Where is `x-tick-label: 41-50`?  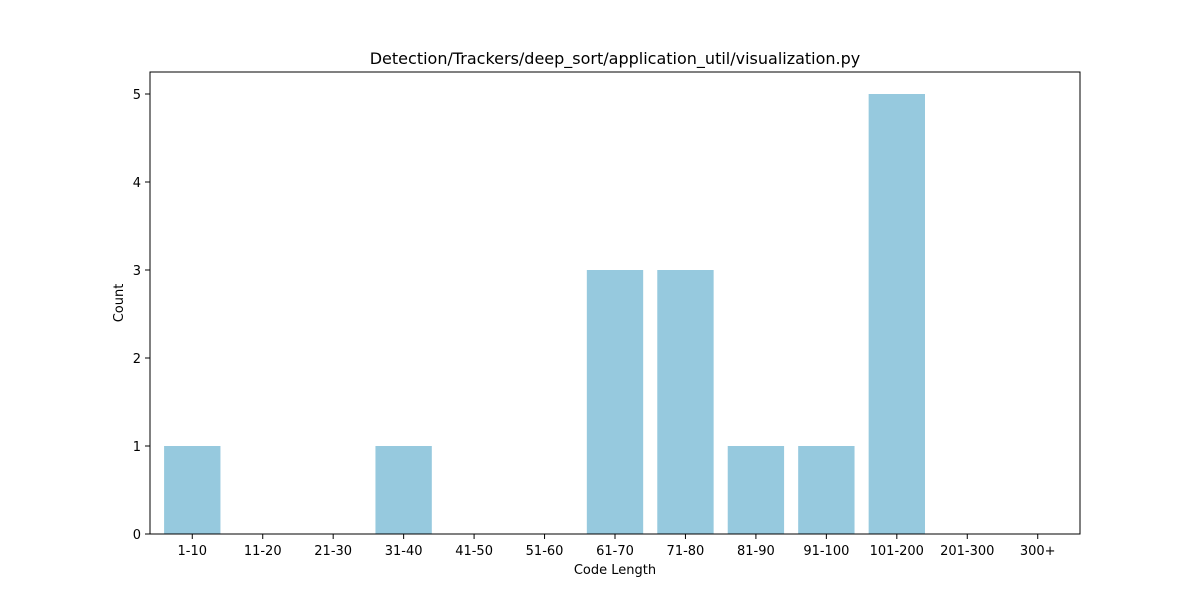 x-tick-label: 41-50 is located at coordinates (474, 551).